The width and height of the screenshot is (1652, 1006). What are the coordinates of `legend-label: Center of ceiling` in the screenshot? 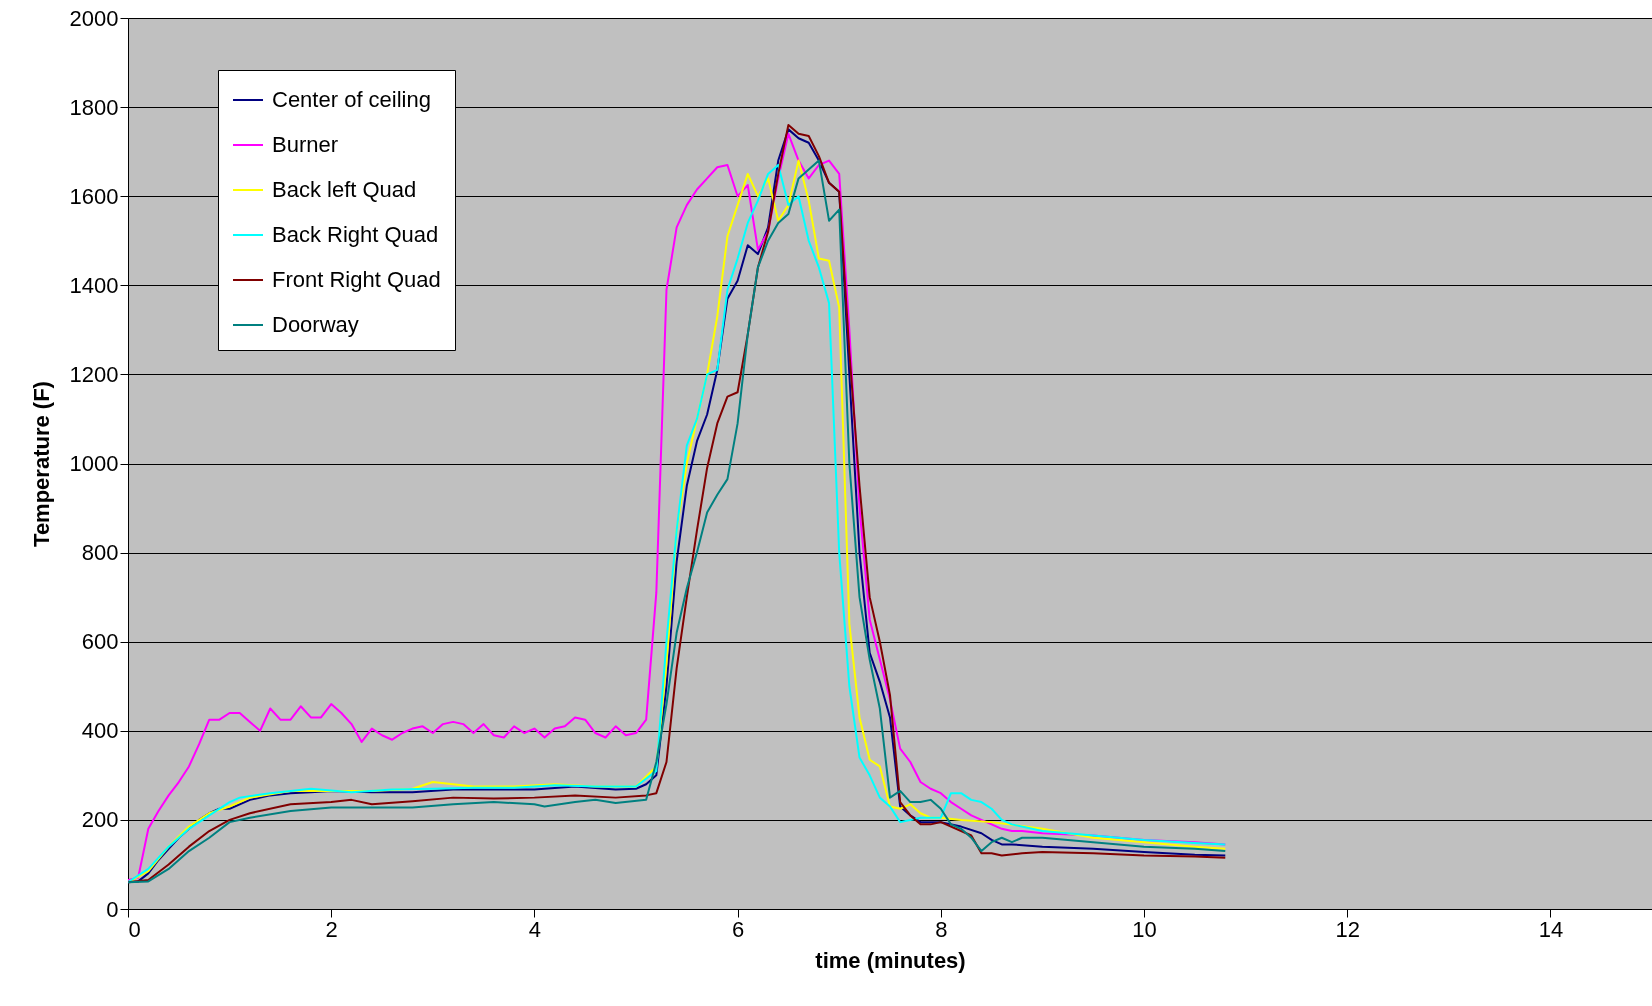 It's located at (351, 99).